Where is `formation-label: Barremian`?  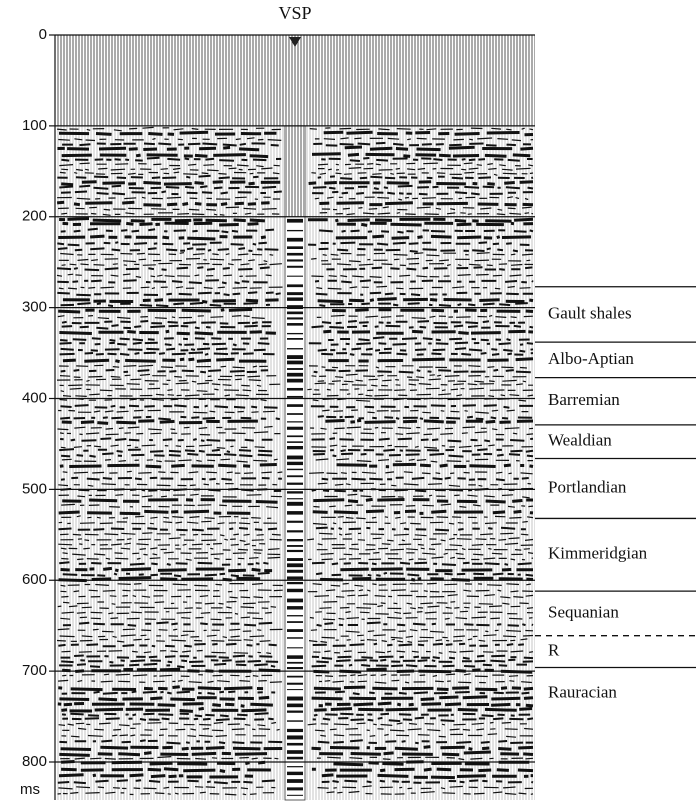 formation-label: Barremian is located at coordinates (584, 399).